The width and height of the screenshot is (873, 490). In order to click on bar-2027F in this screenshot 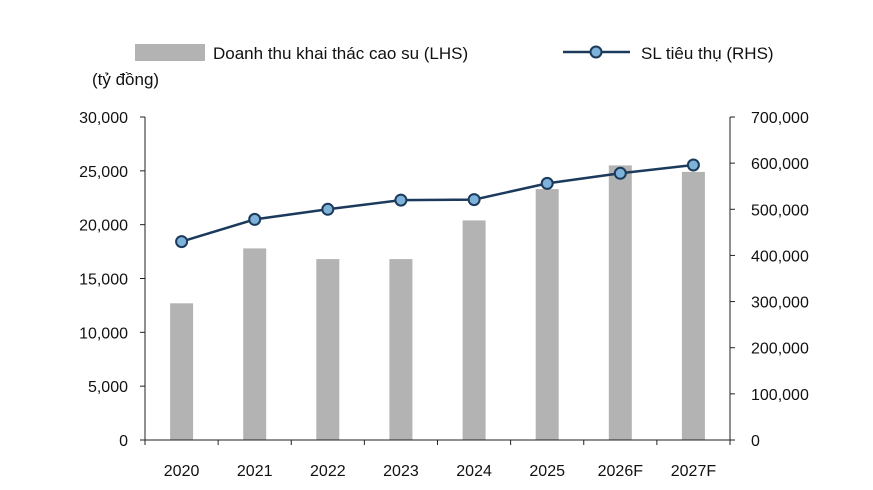, I will do `click(693, 305)`.